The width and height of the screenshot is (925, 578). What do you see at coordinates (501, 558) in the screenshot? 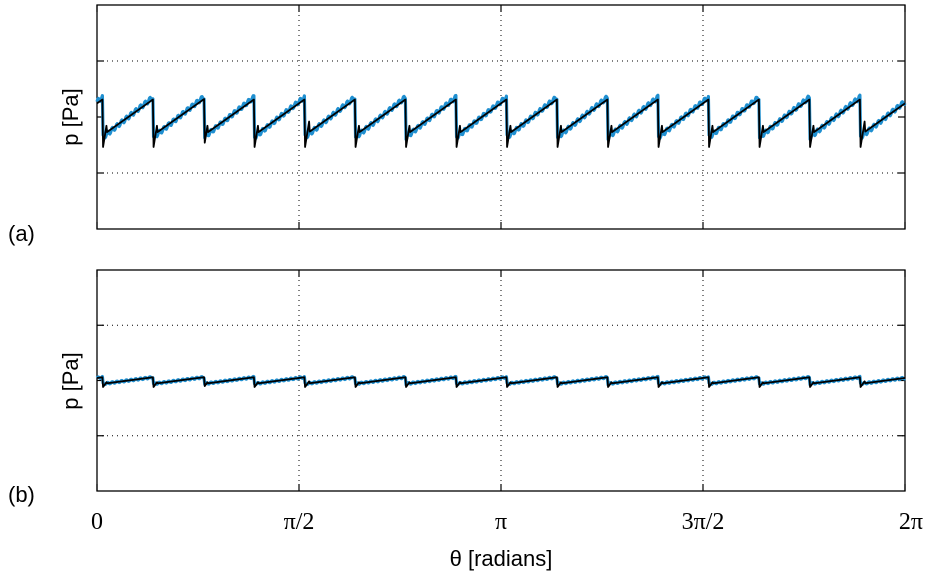
I see `x-axis-label: θ [radians]` at bounding box center [501, 558].